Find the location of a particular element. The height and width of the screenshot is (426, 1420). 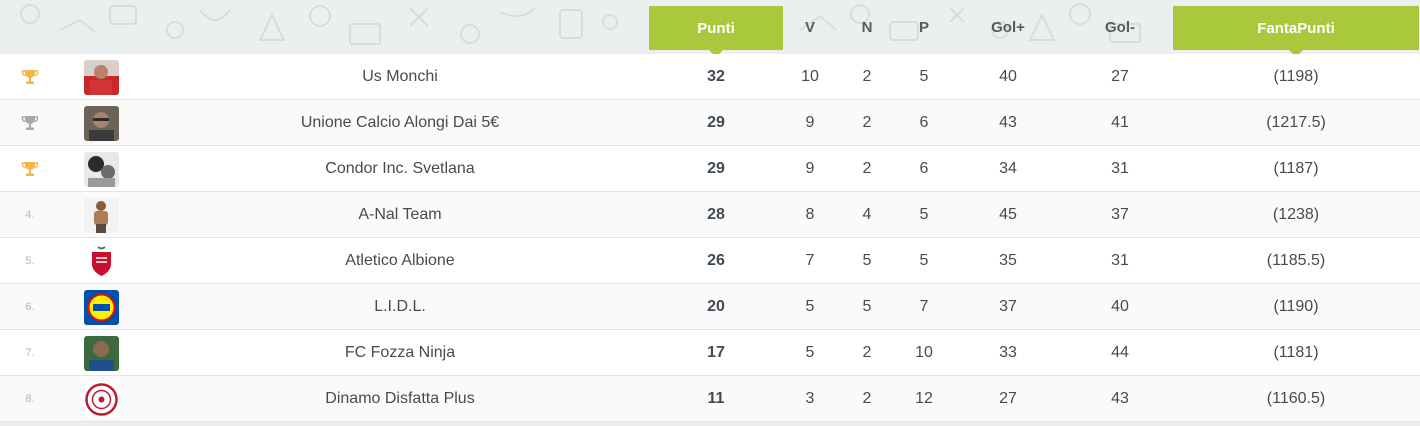

cell-fantapunti: (1187) is located at coordinates (1296, 168).